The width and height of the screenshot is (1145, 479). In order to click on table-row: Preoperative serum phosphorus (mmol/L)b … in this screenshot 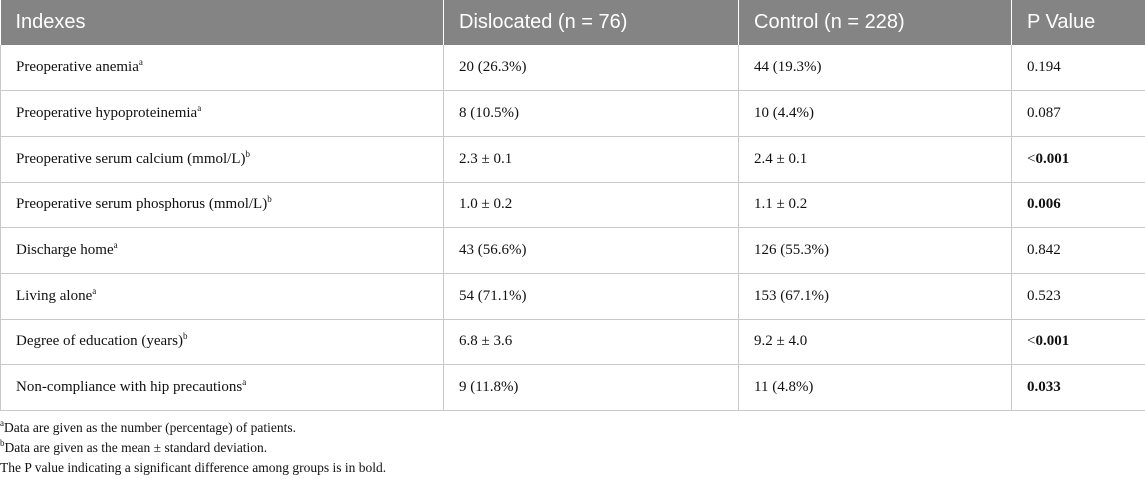, I will do `click(572, 205)`.